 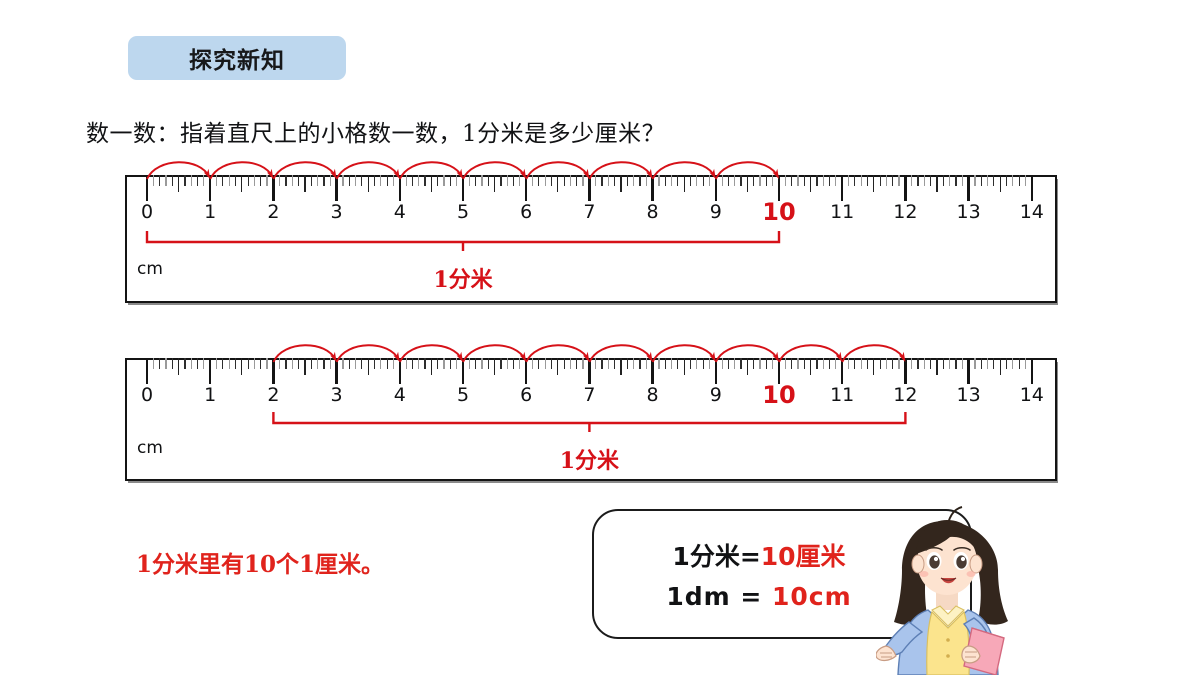 I want to click on ruler-bottom-unit-label: cm, so click(x=150, y=448).